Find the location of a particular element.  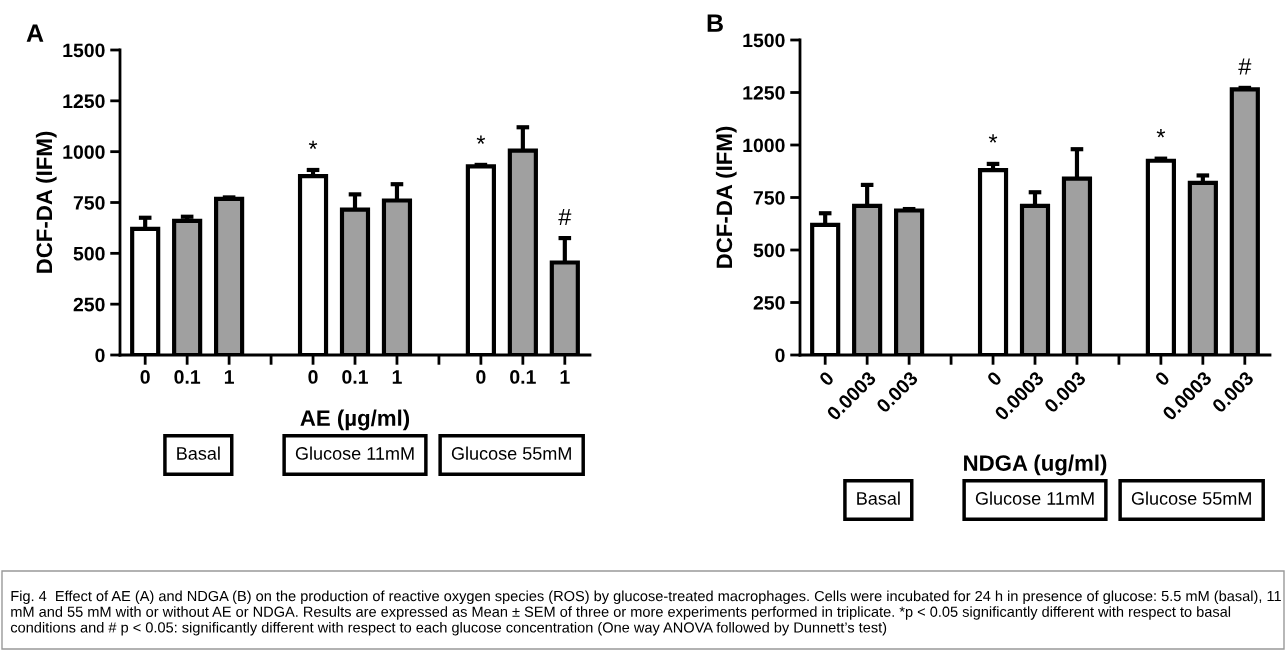

x-axis-title: AE (µg/ml) is located at coordinates (355, 420).